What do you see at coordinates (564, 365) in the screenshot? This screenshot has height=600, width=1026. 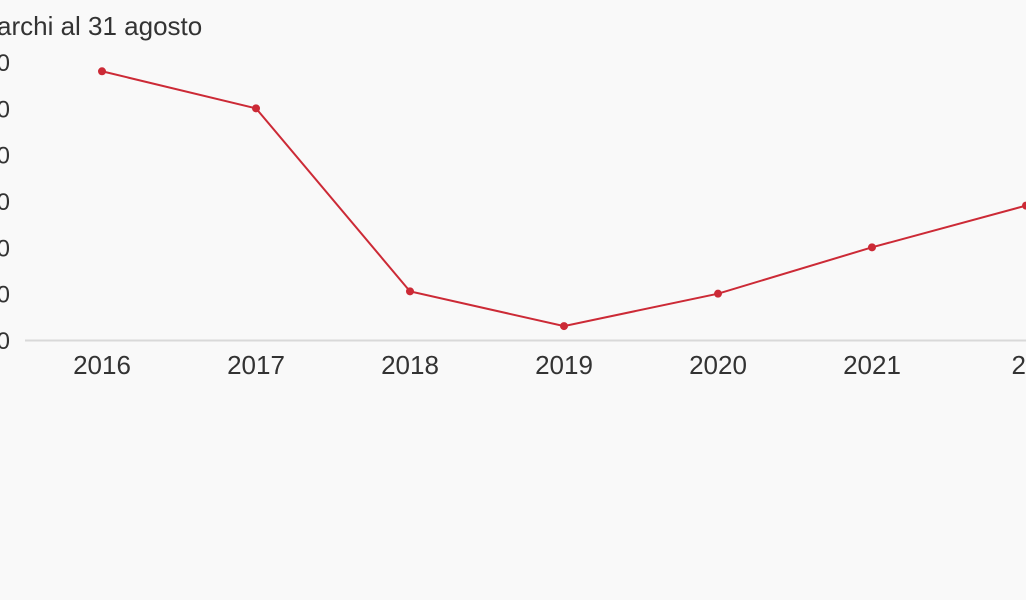 I see `x-tick-label: 2019` at bounding box center [564, 365].